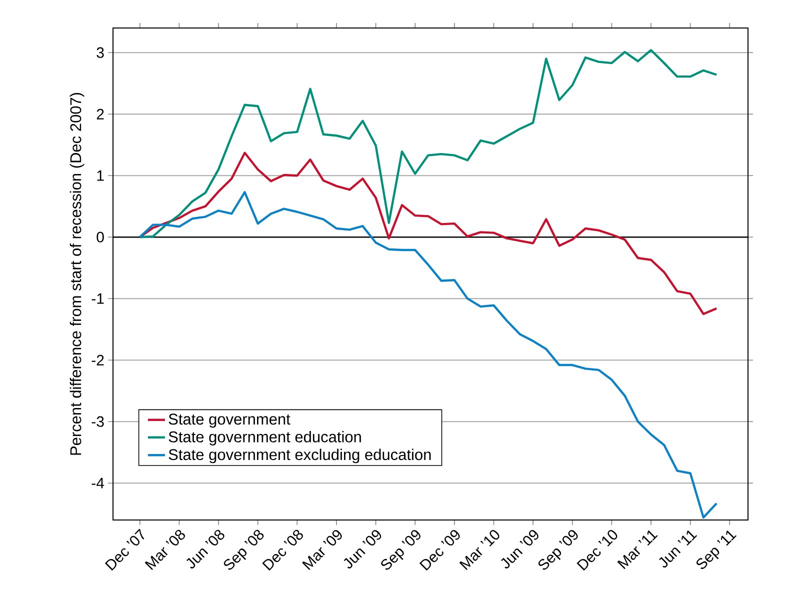 Image resolution: width=796 pixels, height=604 pixels. Describe the element at coordinates (165, 550) in the screenshot. I see `x-tick-label: Mar ’08` at that location.